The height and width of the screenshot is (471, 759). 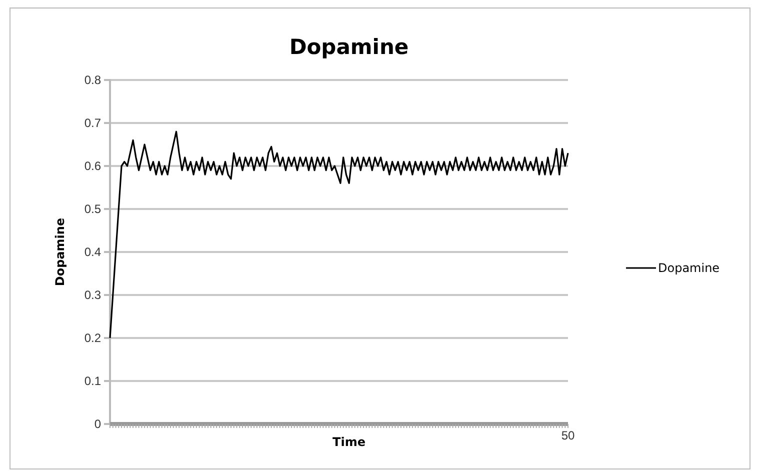 I want to click on legend-label: Dopamine, so click(x=689, y=268).